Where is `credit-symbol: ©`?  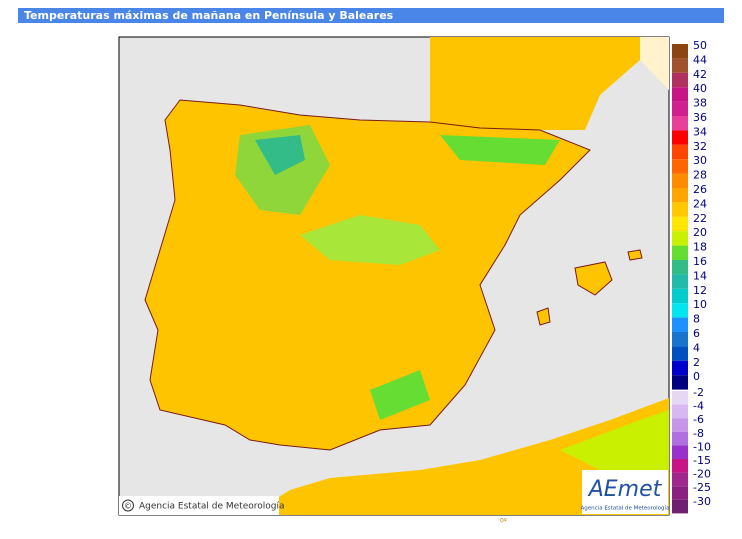 credit-symbol: © is located at coordinates (128, 506).